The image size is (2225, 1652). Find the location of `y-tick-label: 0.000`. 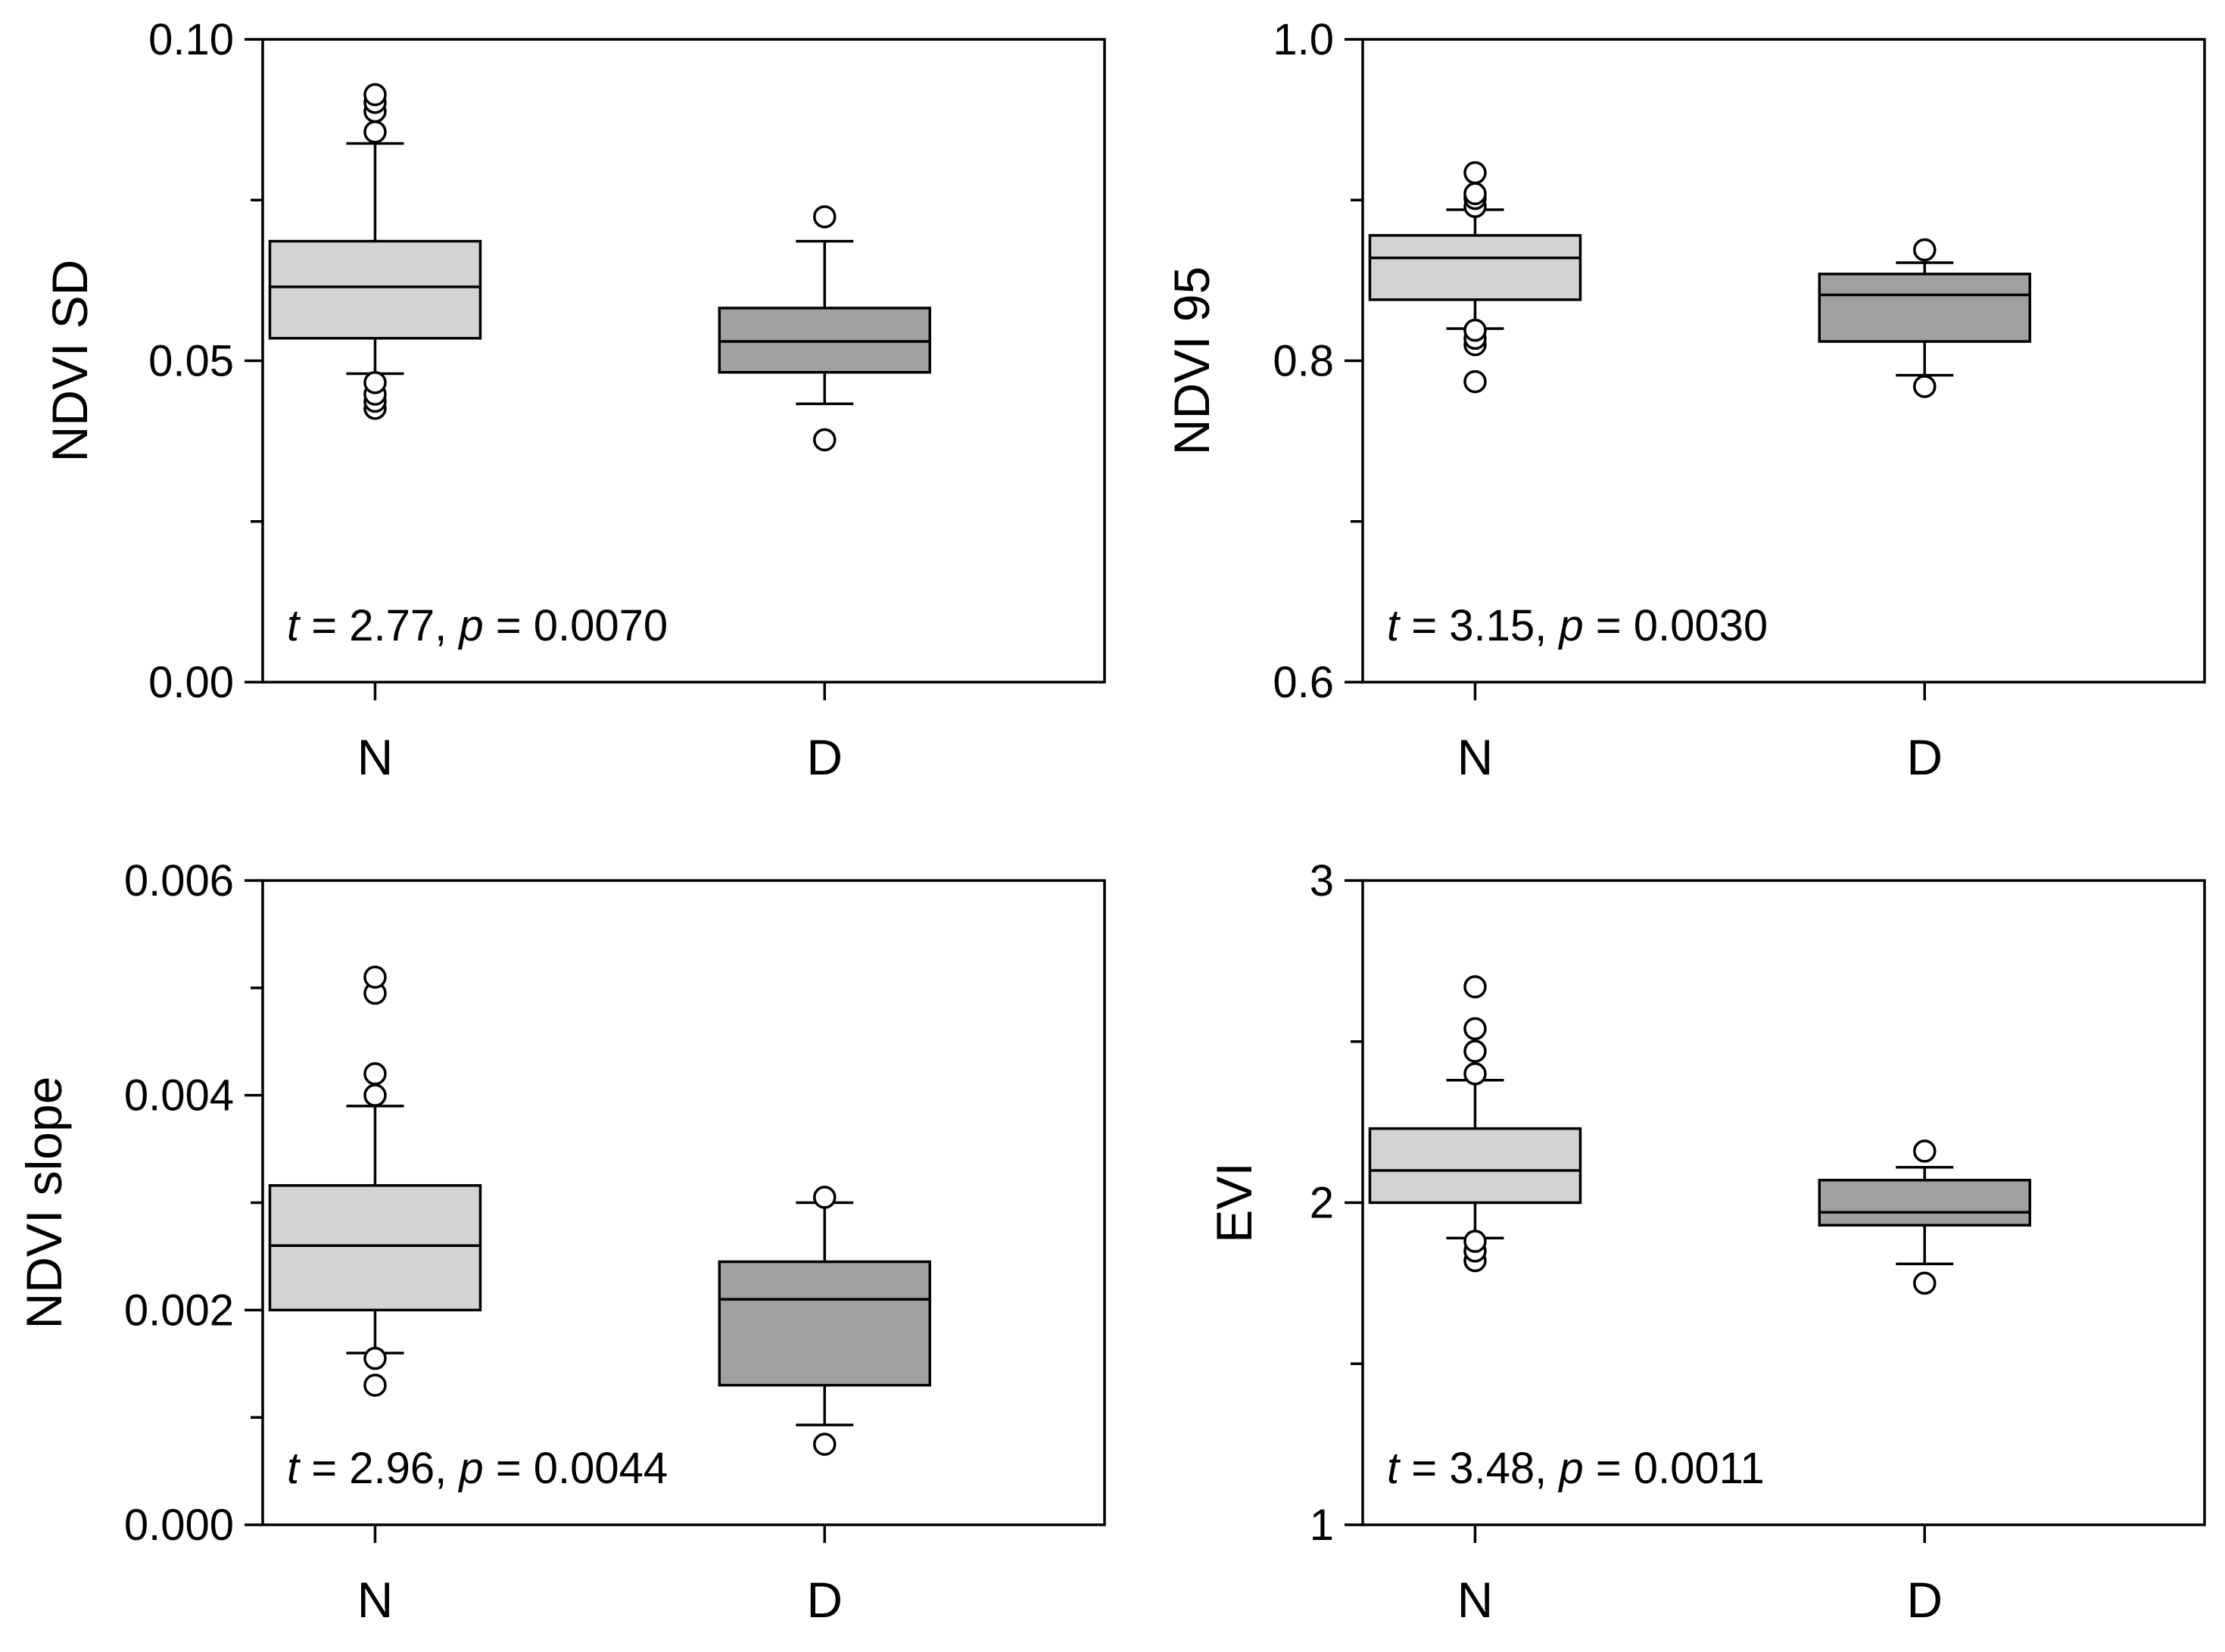

y-tick-label: 0.000 is located at coordinates (179, 1525).